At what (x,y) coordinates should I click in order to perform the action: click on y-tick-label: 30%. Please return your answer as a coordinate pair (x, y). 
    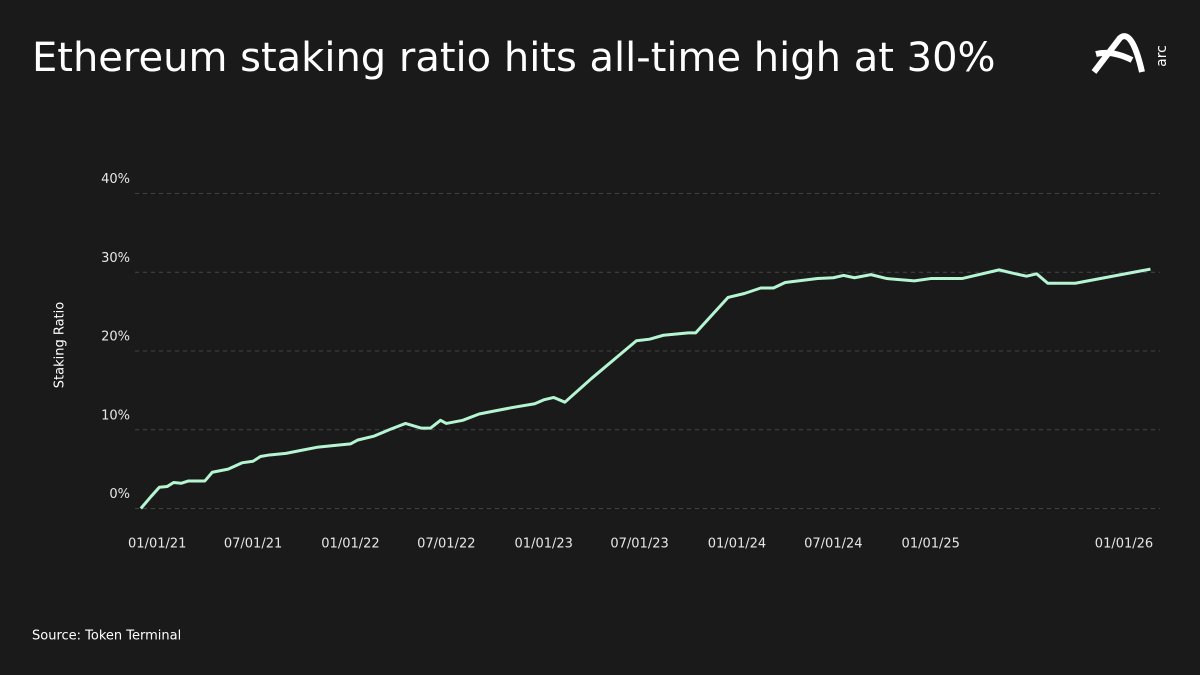
    Looking at the image, I should click on (115, 258).